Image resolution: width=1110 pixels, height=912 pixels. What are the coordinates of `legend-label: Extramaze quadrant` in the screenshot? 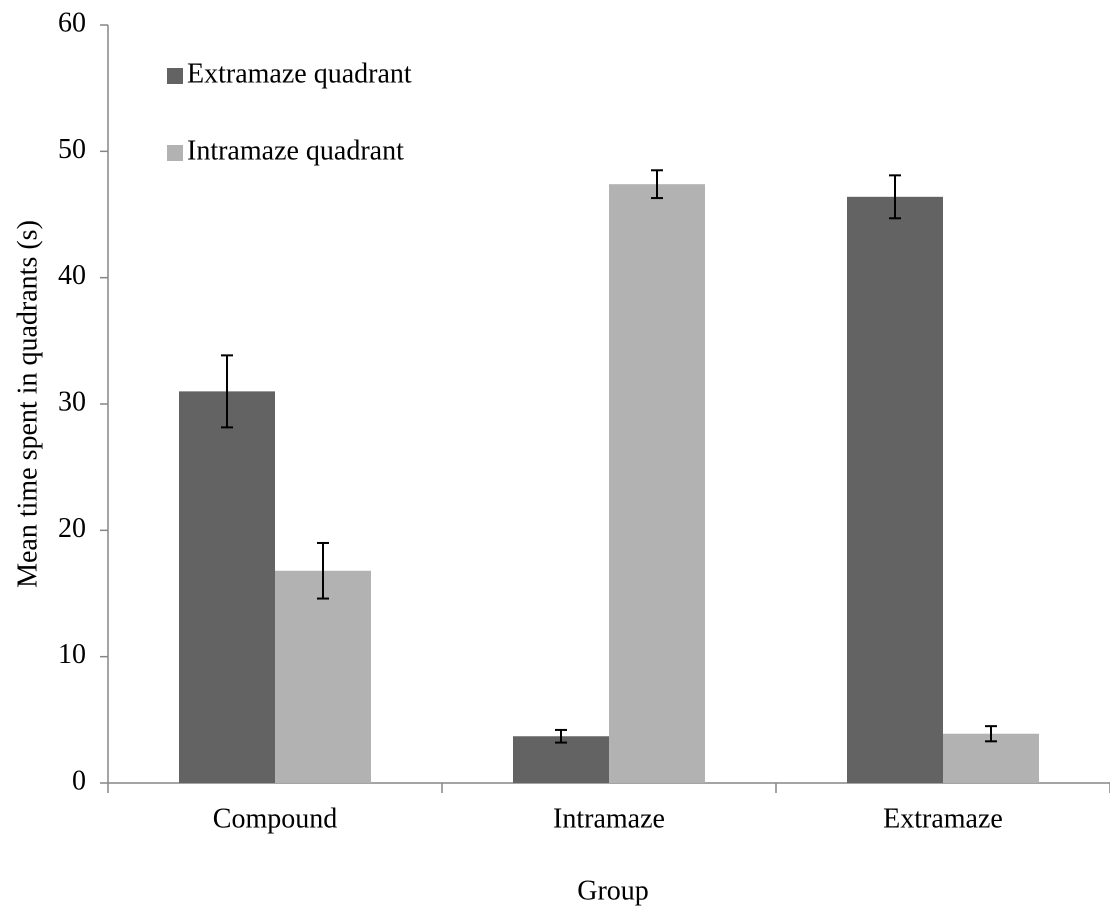 It's located at (299, 73).